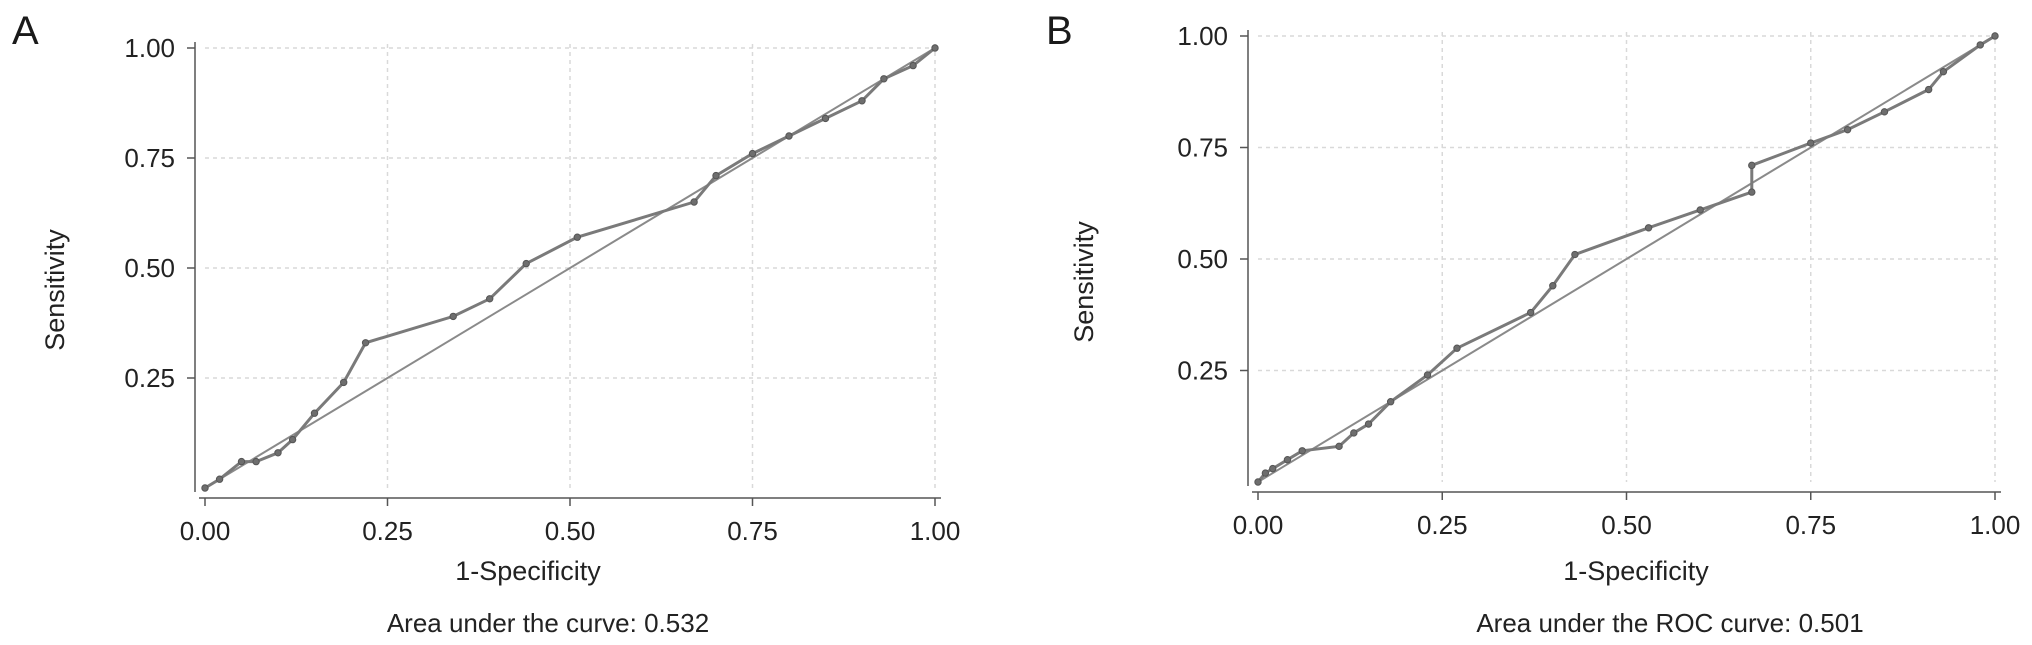 Image resolution: width=2032 pixels, height=645 pixels. What do you see at coordinates (149, 268) in the screenshot?
I see `panel-a-y-tick-label: 0.50` at bounding box center [149, 268].